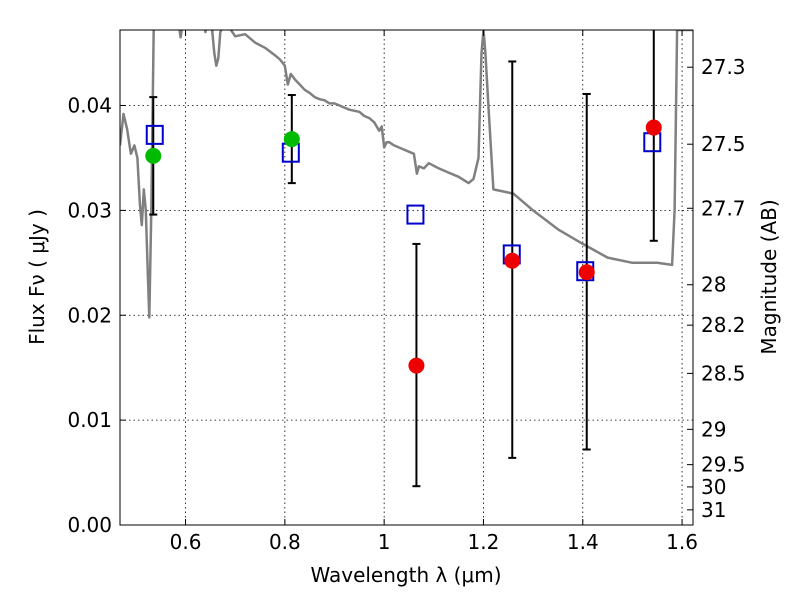 This screenshot has height=600, width=800. Describe the element at coordinates (713, 487) in the screenshot. I see `y2-tick-label: 30` at that location.